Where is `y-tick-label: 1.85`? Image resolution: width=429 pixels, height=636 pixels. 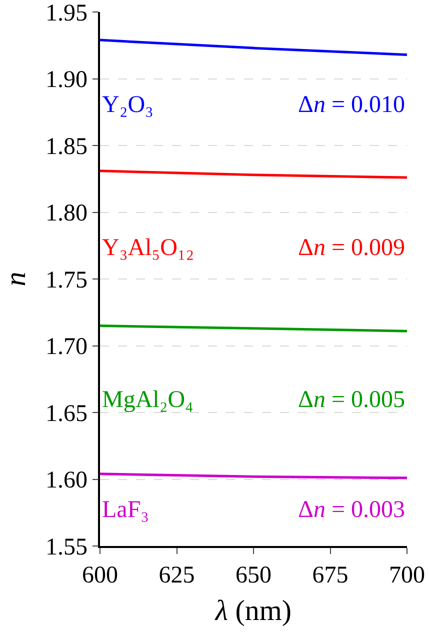
y-tick-label: 1.85 is located at coordinates (66, 147).